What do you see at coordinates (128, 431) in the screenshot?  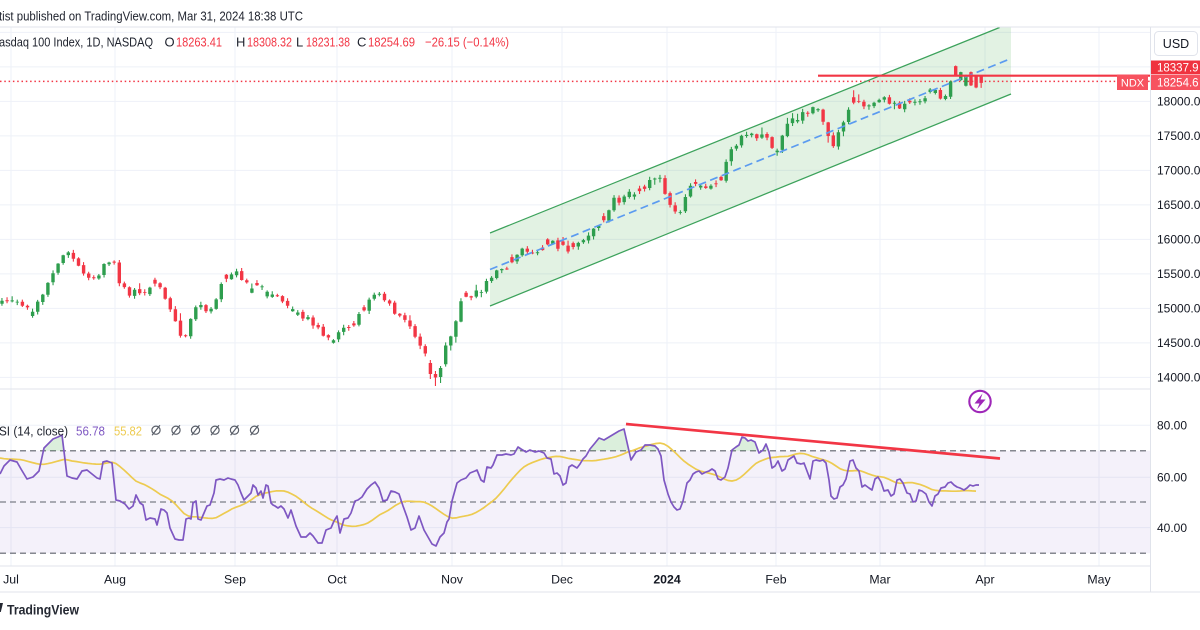 I see `svg-text: 55.82` at bounding box center [128, 431].